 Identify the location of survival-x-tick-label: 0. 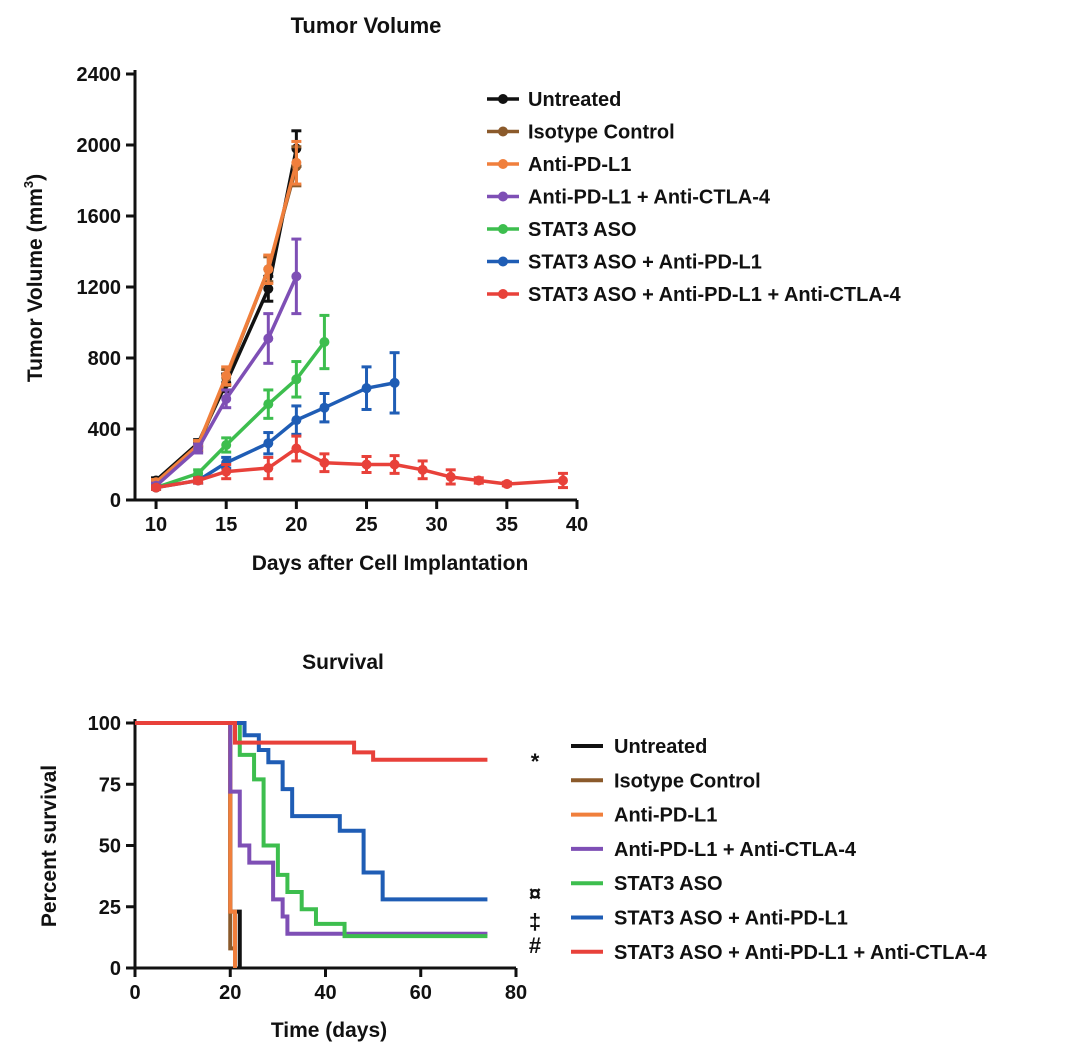
(134, 993).